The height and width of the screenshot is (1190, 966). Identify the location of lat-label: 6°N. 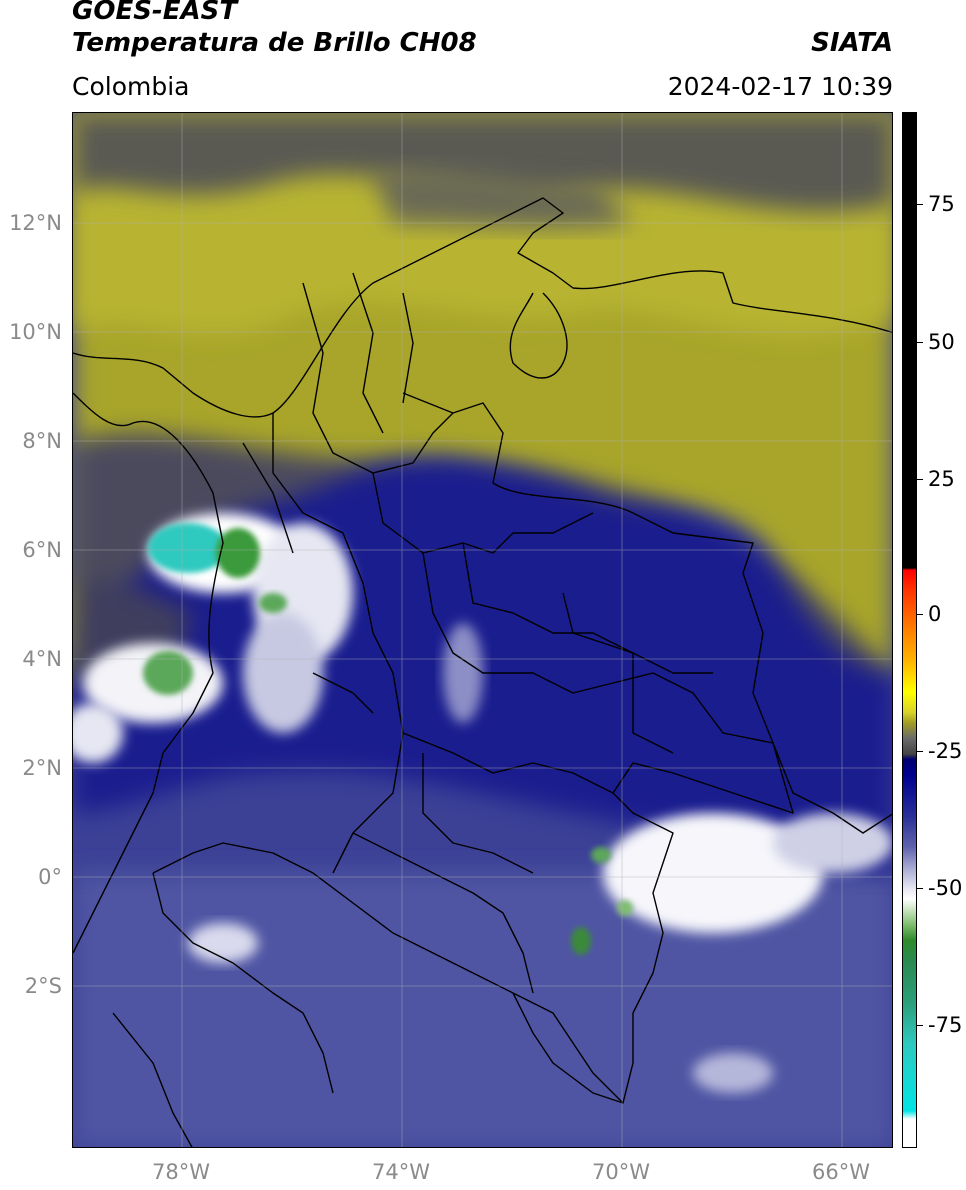
(42, 550).